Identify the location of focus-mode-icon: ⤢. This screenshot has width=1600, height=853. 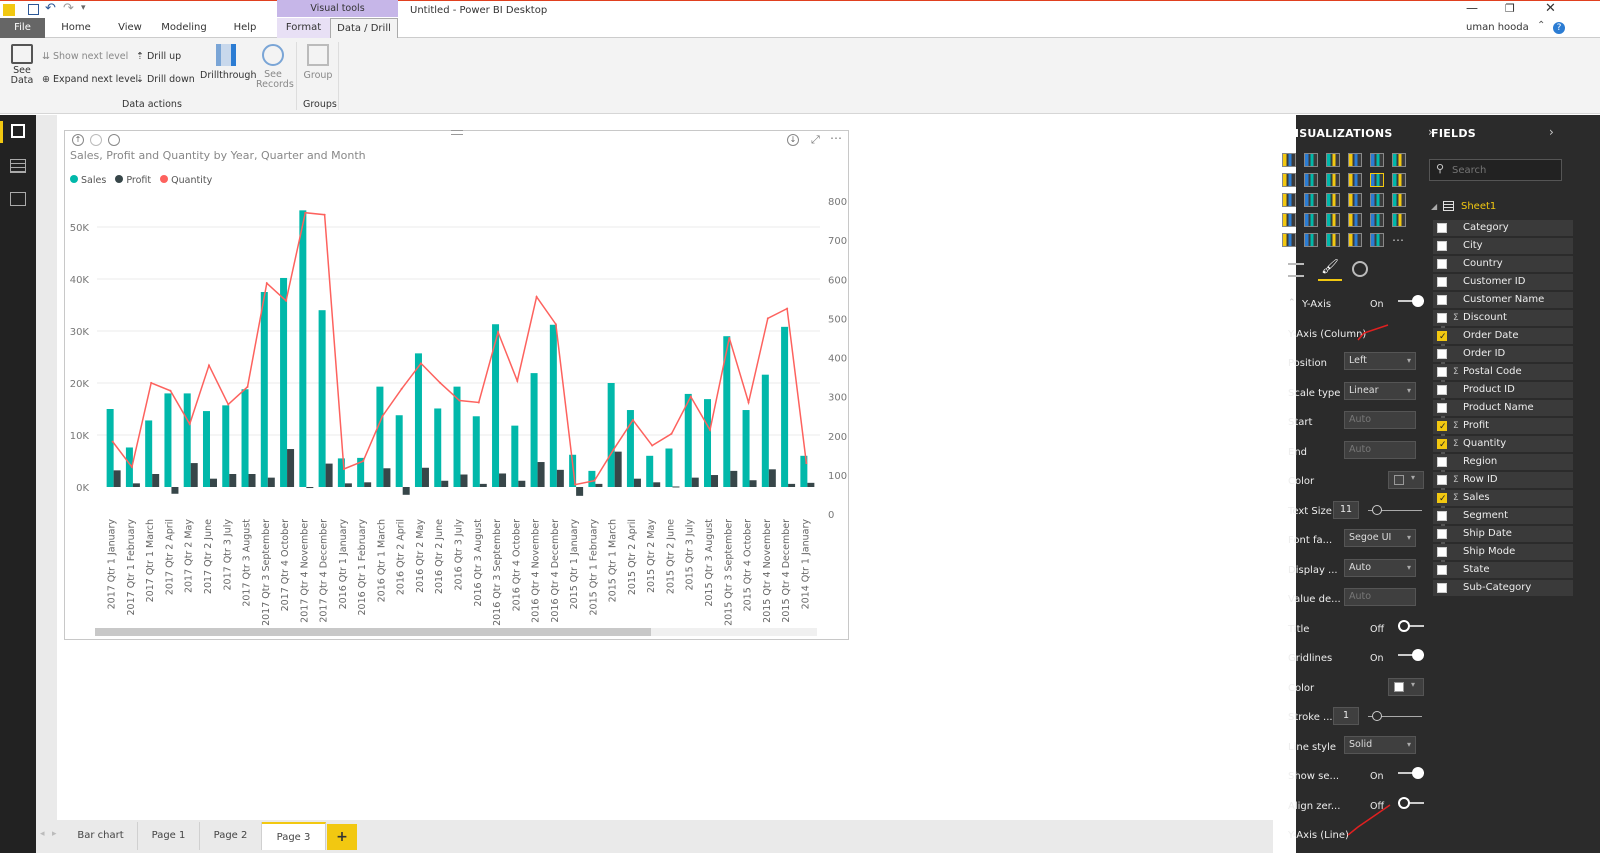
(815, 139).